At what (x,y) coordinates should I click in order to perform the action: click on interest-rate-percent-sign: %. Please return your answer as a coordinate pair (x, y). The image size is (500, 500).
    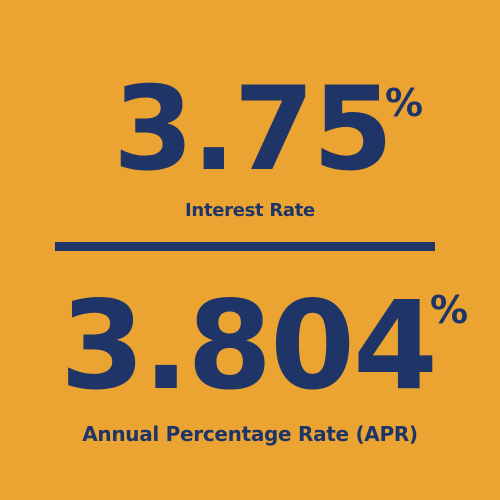
    Looking at the image, I should click on (404, 103).